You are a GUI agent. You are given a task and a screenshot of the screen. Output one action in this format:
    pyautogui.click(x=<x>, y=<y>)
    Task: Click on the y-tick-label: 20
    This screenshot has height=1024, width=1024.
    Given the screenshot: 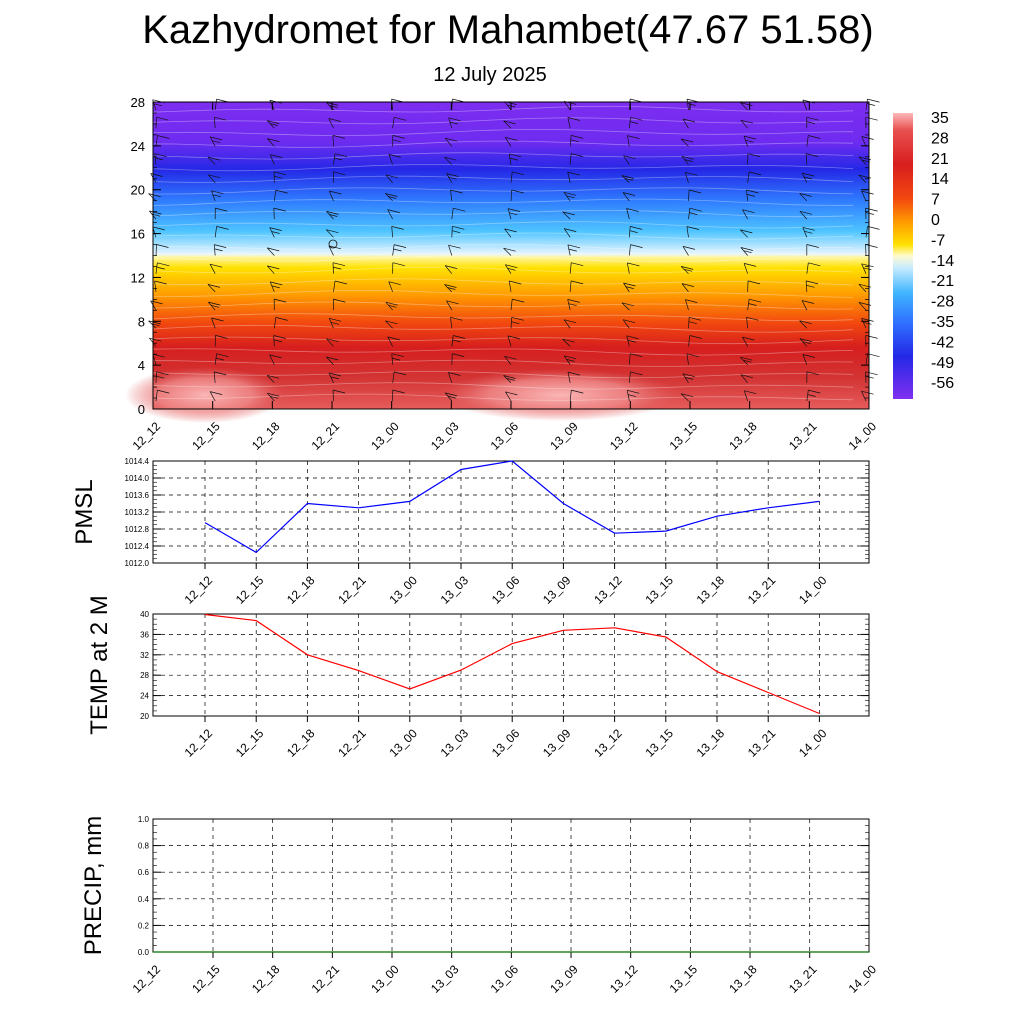 What is the action you would take?
    pyautogui.click(x=138, y=190)
    